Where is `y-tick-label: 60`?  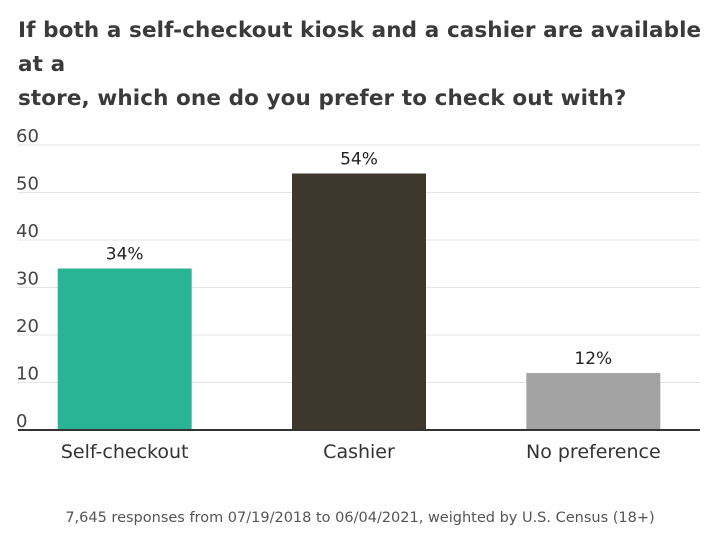 y-tick-label: 60 is located at coordinates (27, 136).